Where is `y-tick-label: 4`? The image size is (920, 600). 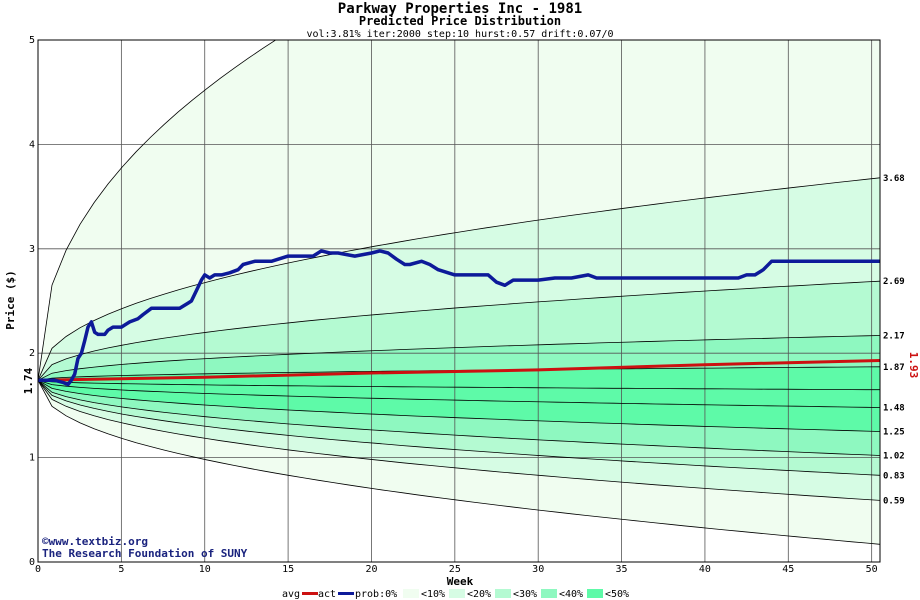
y-tick-label: 4 is located at coordinates (32, 144).